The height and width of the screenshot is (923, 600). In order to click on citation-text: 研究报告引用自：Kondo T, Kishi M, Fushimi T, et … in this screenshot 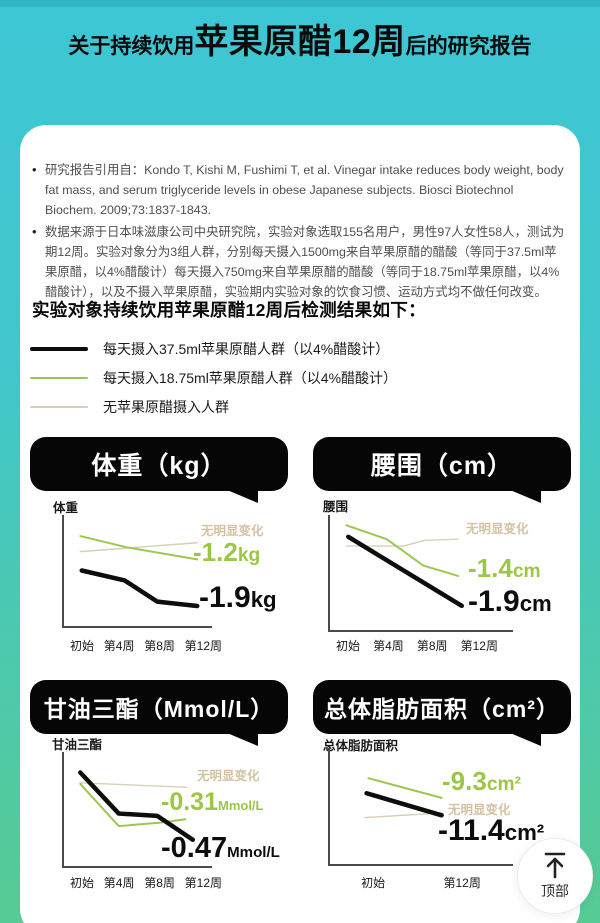, I will do `click(304, 190)`.